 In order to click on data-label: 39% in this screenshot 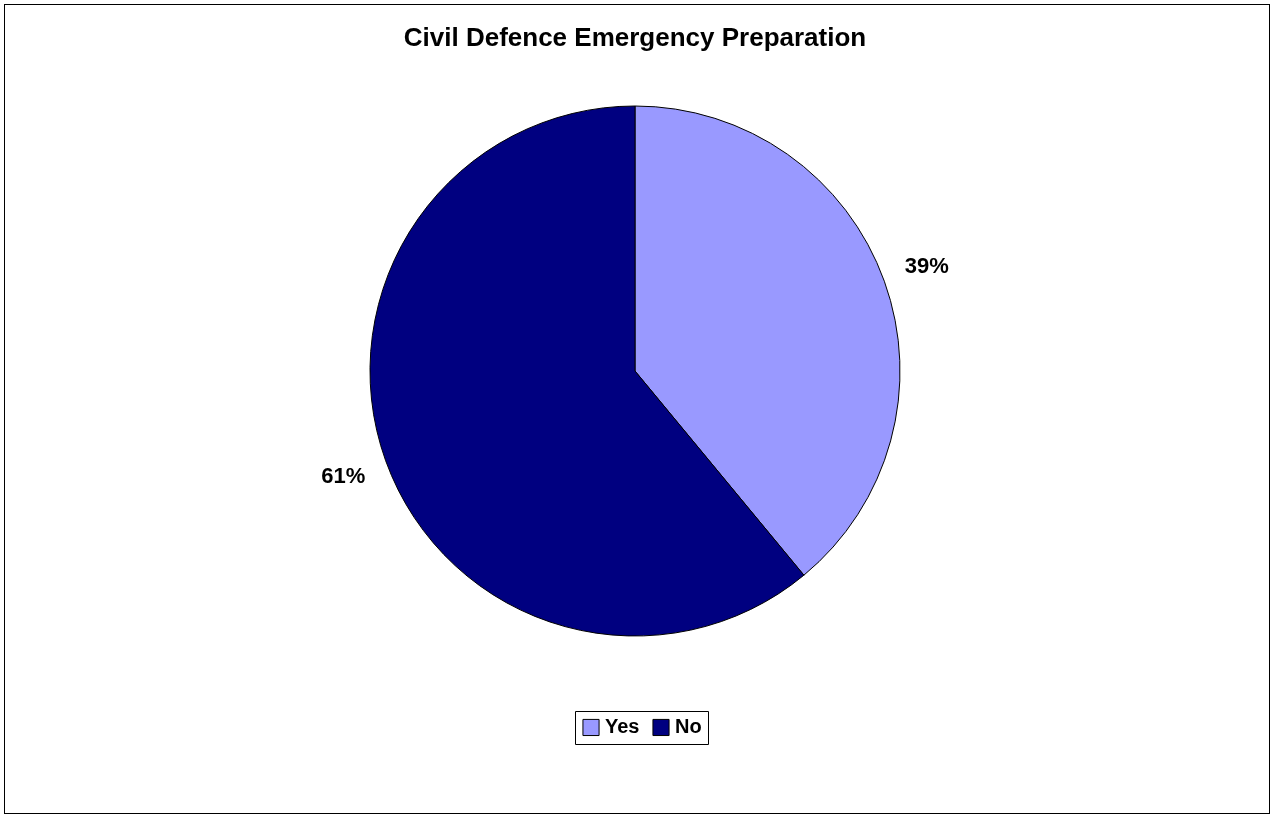, I will do `click(926, 265)`.